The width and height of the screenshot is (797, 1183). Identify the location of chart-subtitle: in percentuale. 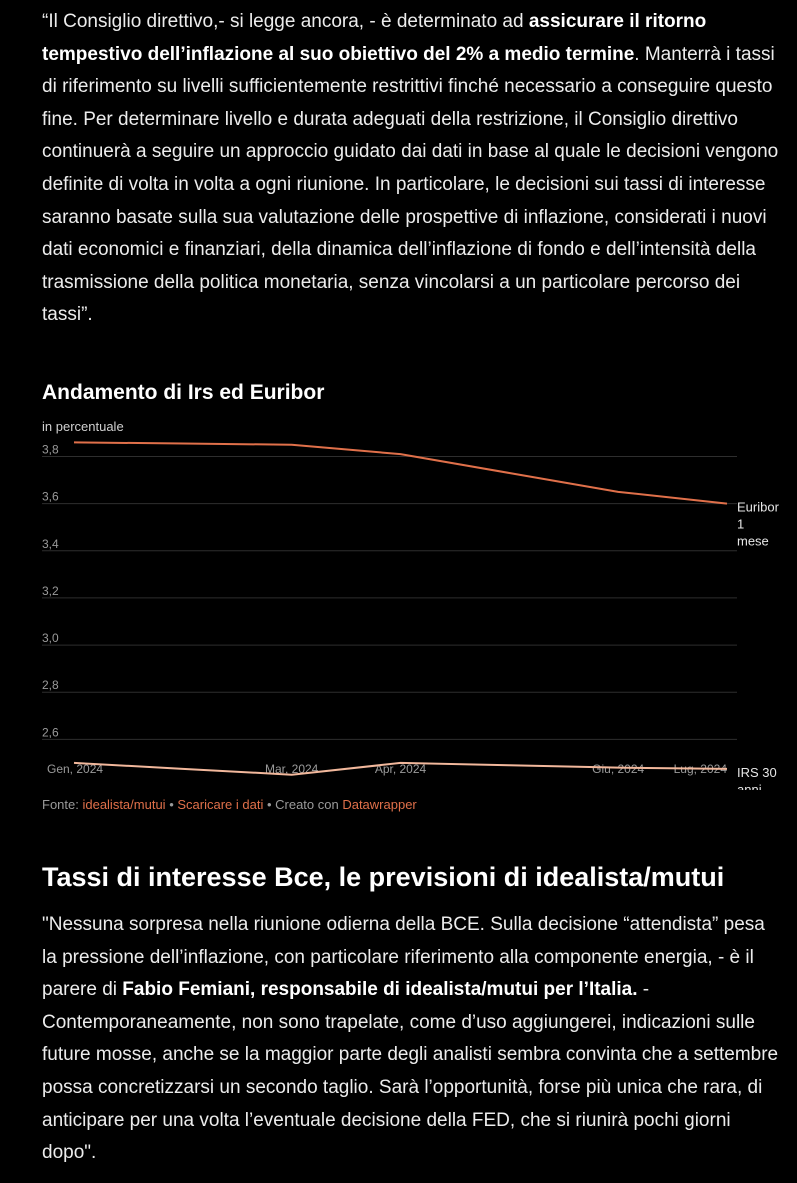
(83, 426).